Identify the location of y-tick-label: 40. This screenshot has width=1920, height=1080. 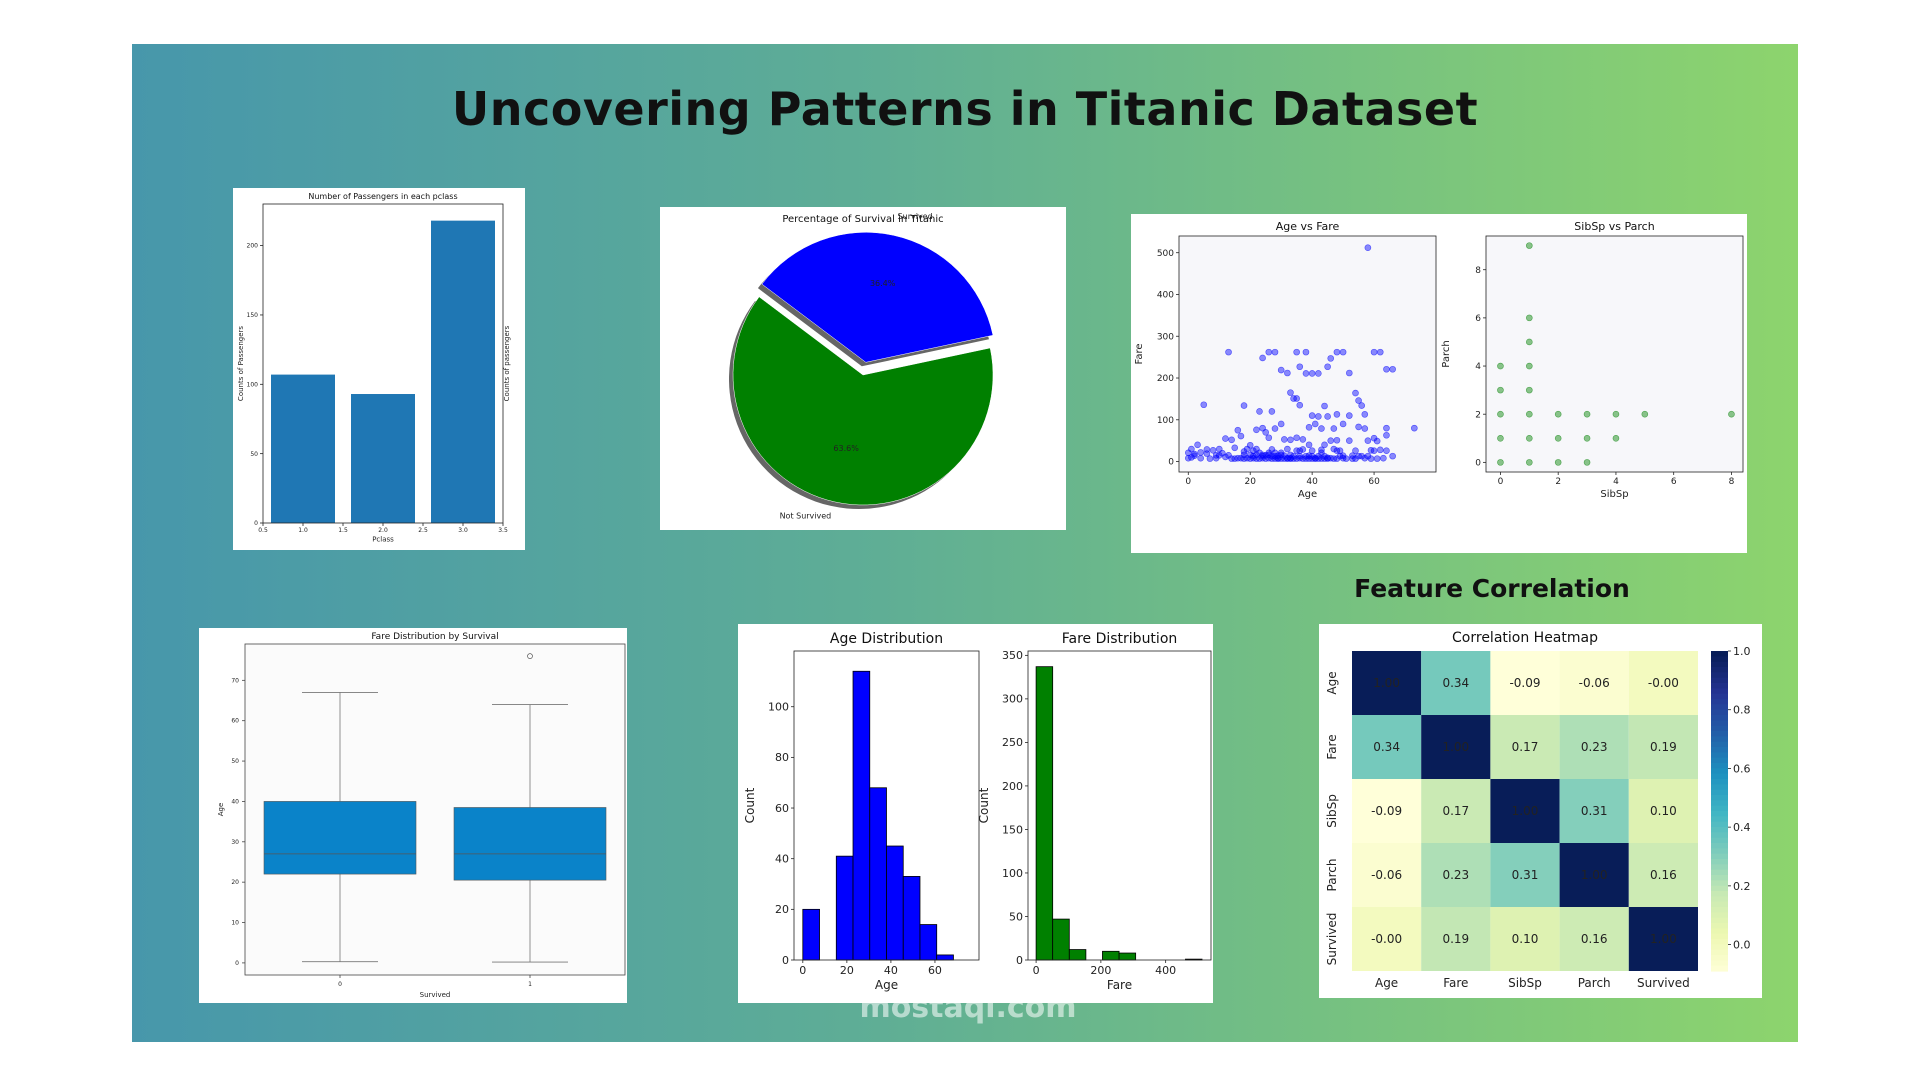
(235, 801).